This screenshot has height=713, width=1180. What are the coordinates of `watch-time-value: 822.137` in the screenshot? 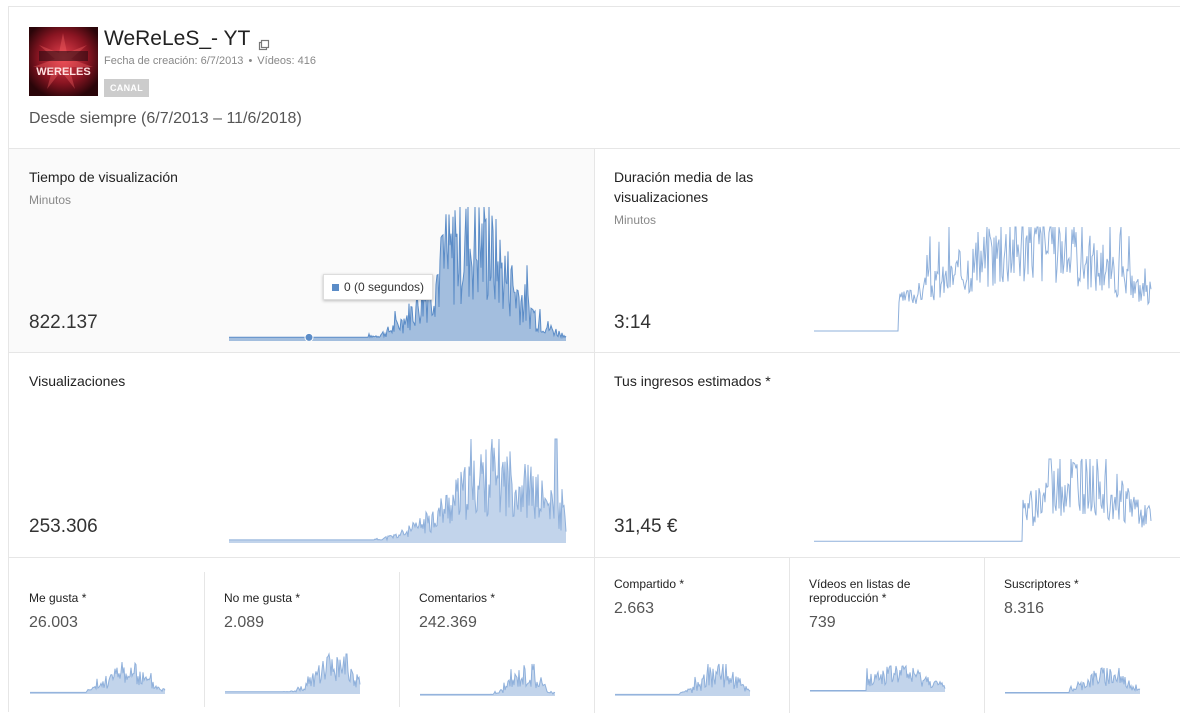 It's located at (63, 322).